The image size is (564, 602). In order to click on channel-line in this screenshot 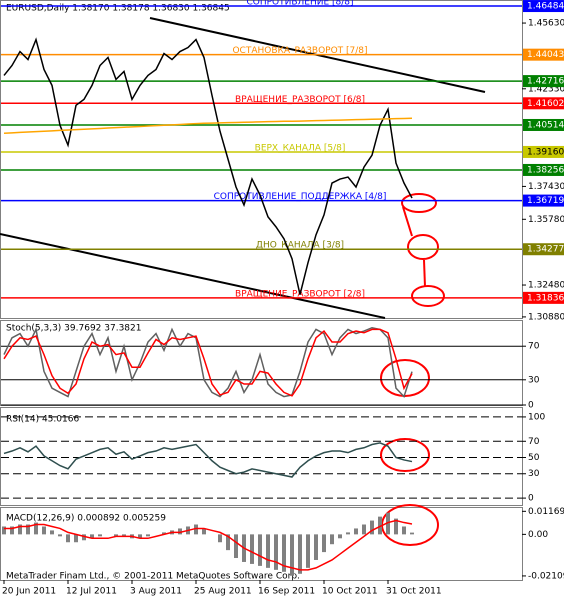, I will do `click(193, 276)`.